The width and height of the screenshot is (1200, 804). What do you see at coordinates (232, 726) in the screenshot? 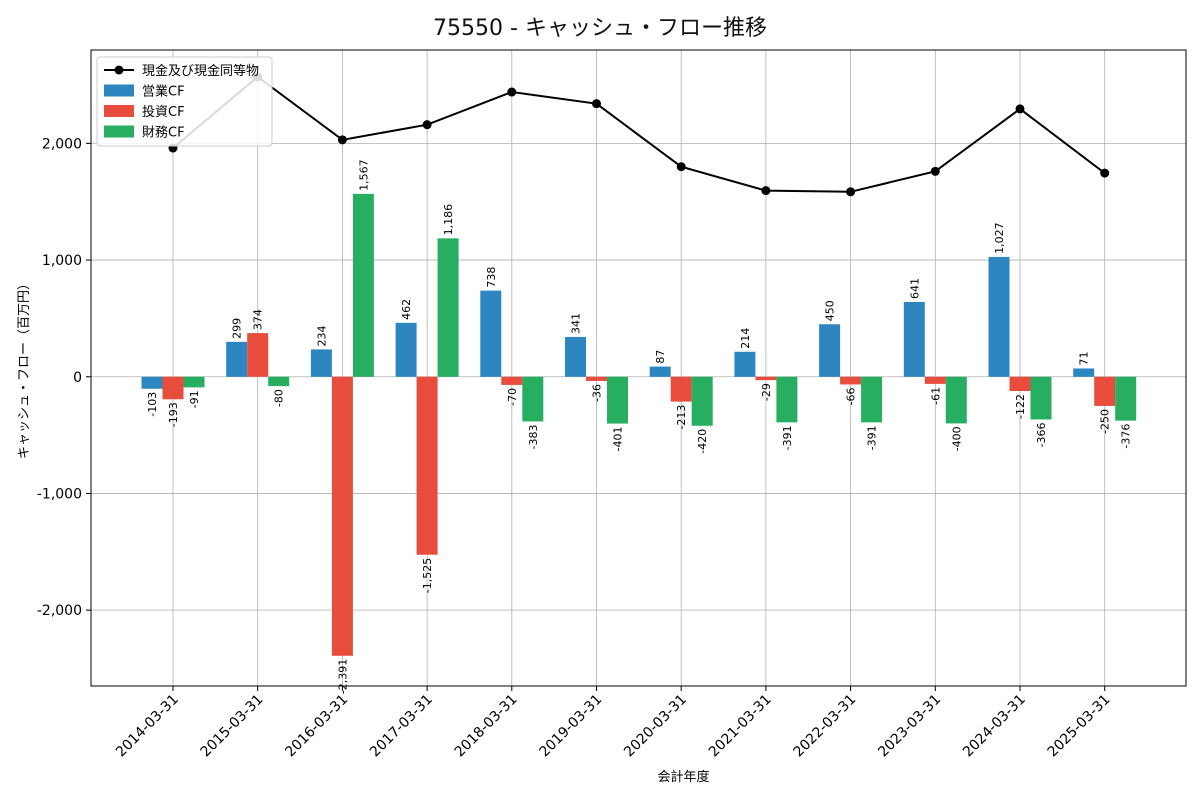
I see `x-tick-label: 2015-03-31` at bounding box center [232, 726].